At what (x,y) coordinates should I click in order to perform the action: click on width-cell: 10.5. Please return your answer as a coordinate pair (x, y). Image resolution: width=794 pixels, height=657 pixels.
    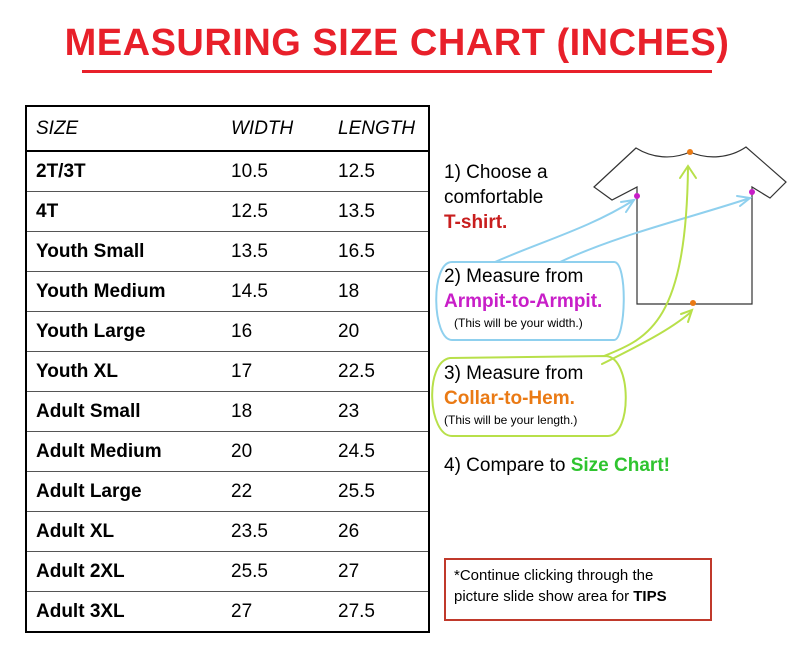
    Looking at the image, I should click on (275, 171).